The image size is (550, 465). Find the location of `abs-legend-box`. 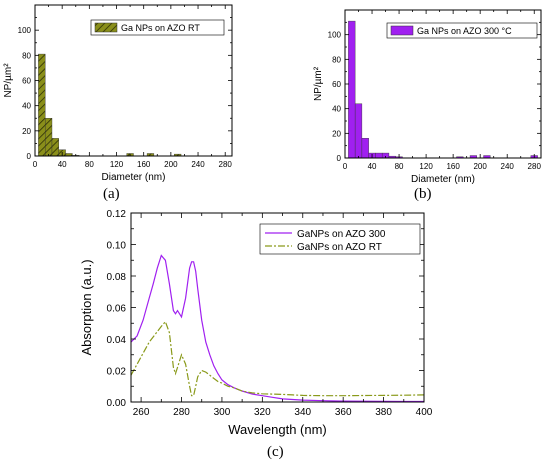

abs-legend-box is located at coordinates (340, 239).